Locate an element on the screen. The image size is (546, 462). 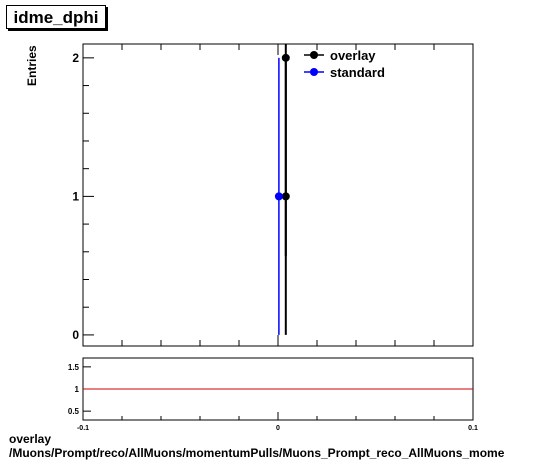
y-tick-label: 1 is located at coordinates (75, 196).